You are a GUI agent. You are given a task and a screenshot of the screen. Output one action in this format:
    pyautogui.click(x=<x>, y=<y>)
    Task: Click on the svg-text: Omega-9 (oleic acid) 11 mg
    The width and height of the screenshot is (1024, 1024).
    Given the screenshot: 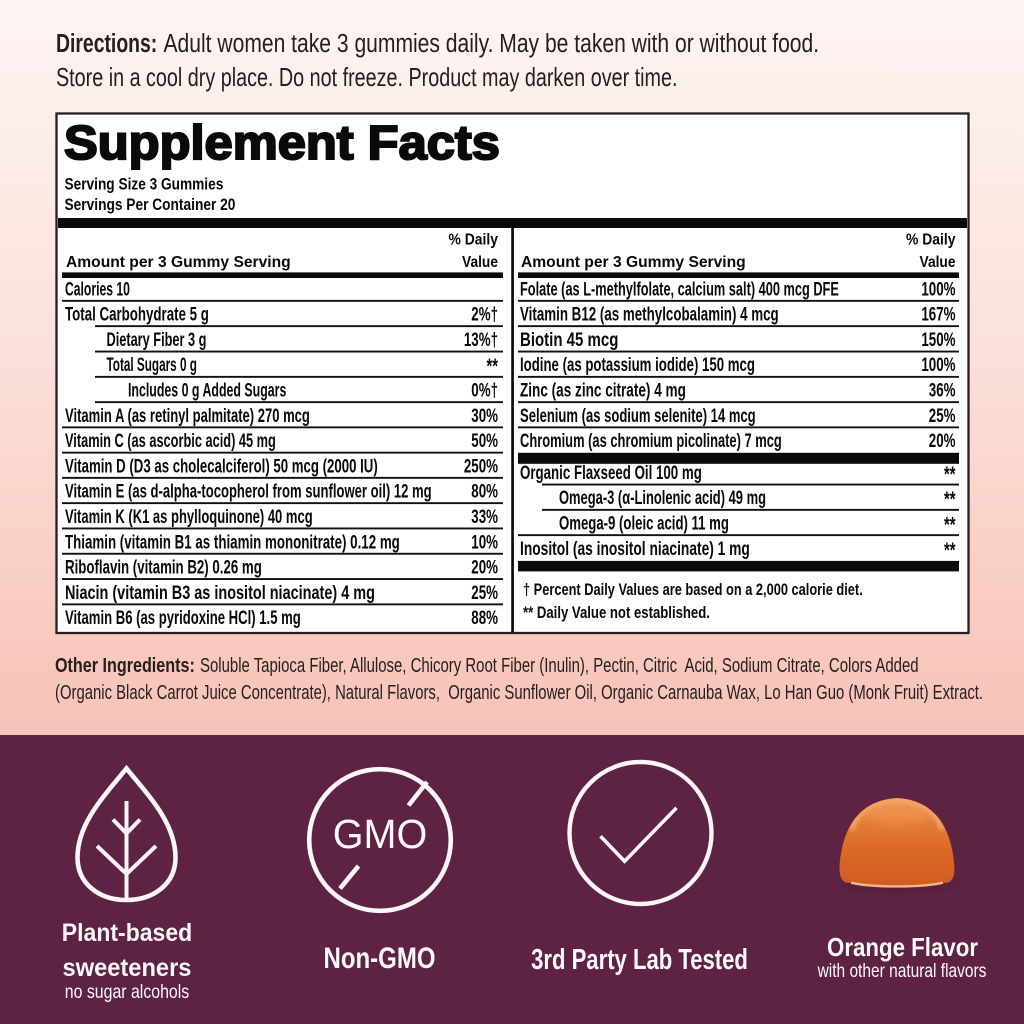 What is the action you would take?
    pyautogui.click(x=644, y=523)
    